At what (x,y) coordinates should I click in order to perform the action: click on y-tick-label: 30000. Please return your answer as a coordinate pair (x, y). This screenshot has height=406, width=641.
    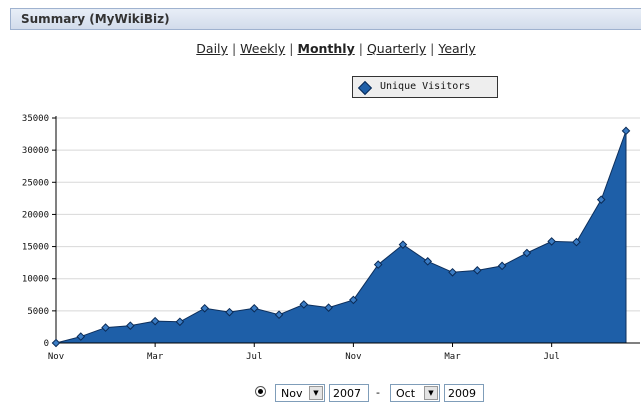
    Looking at the image, I should click on (35, 151).